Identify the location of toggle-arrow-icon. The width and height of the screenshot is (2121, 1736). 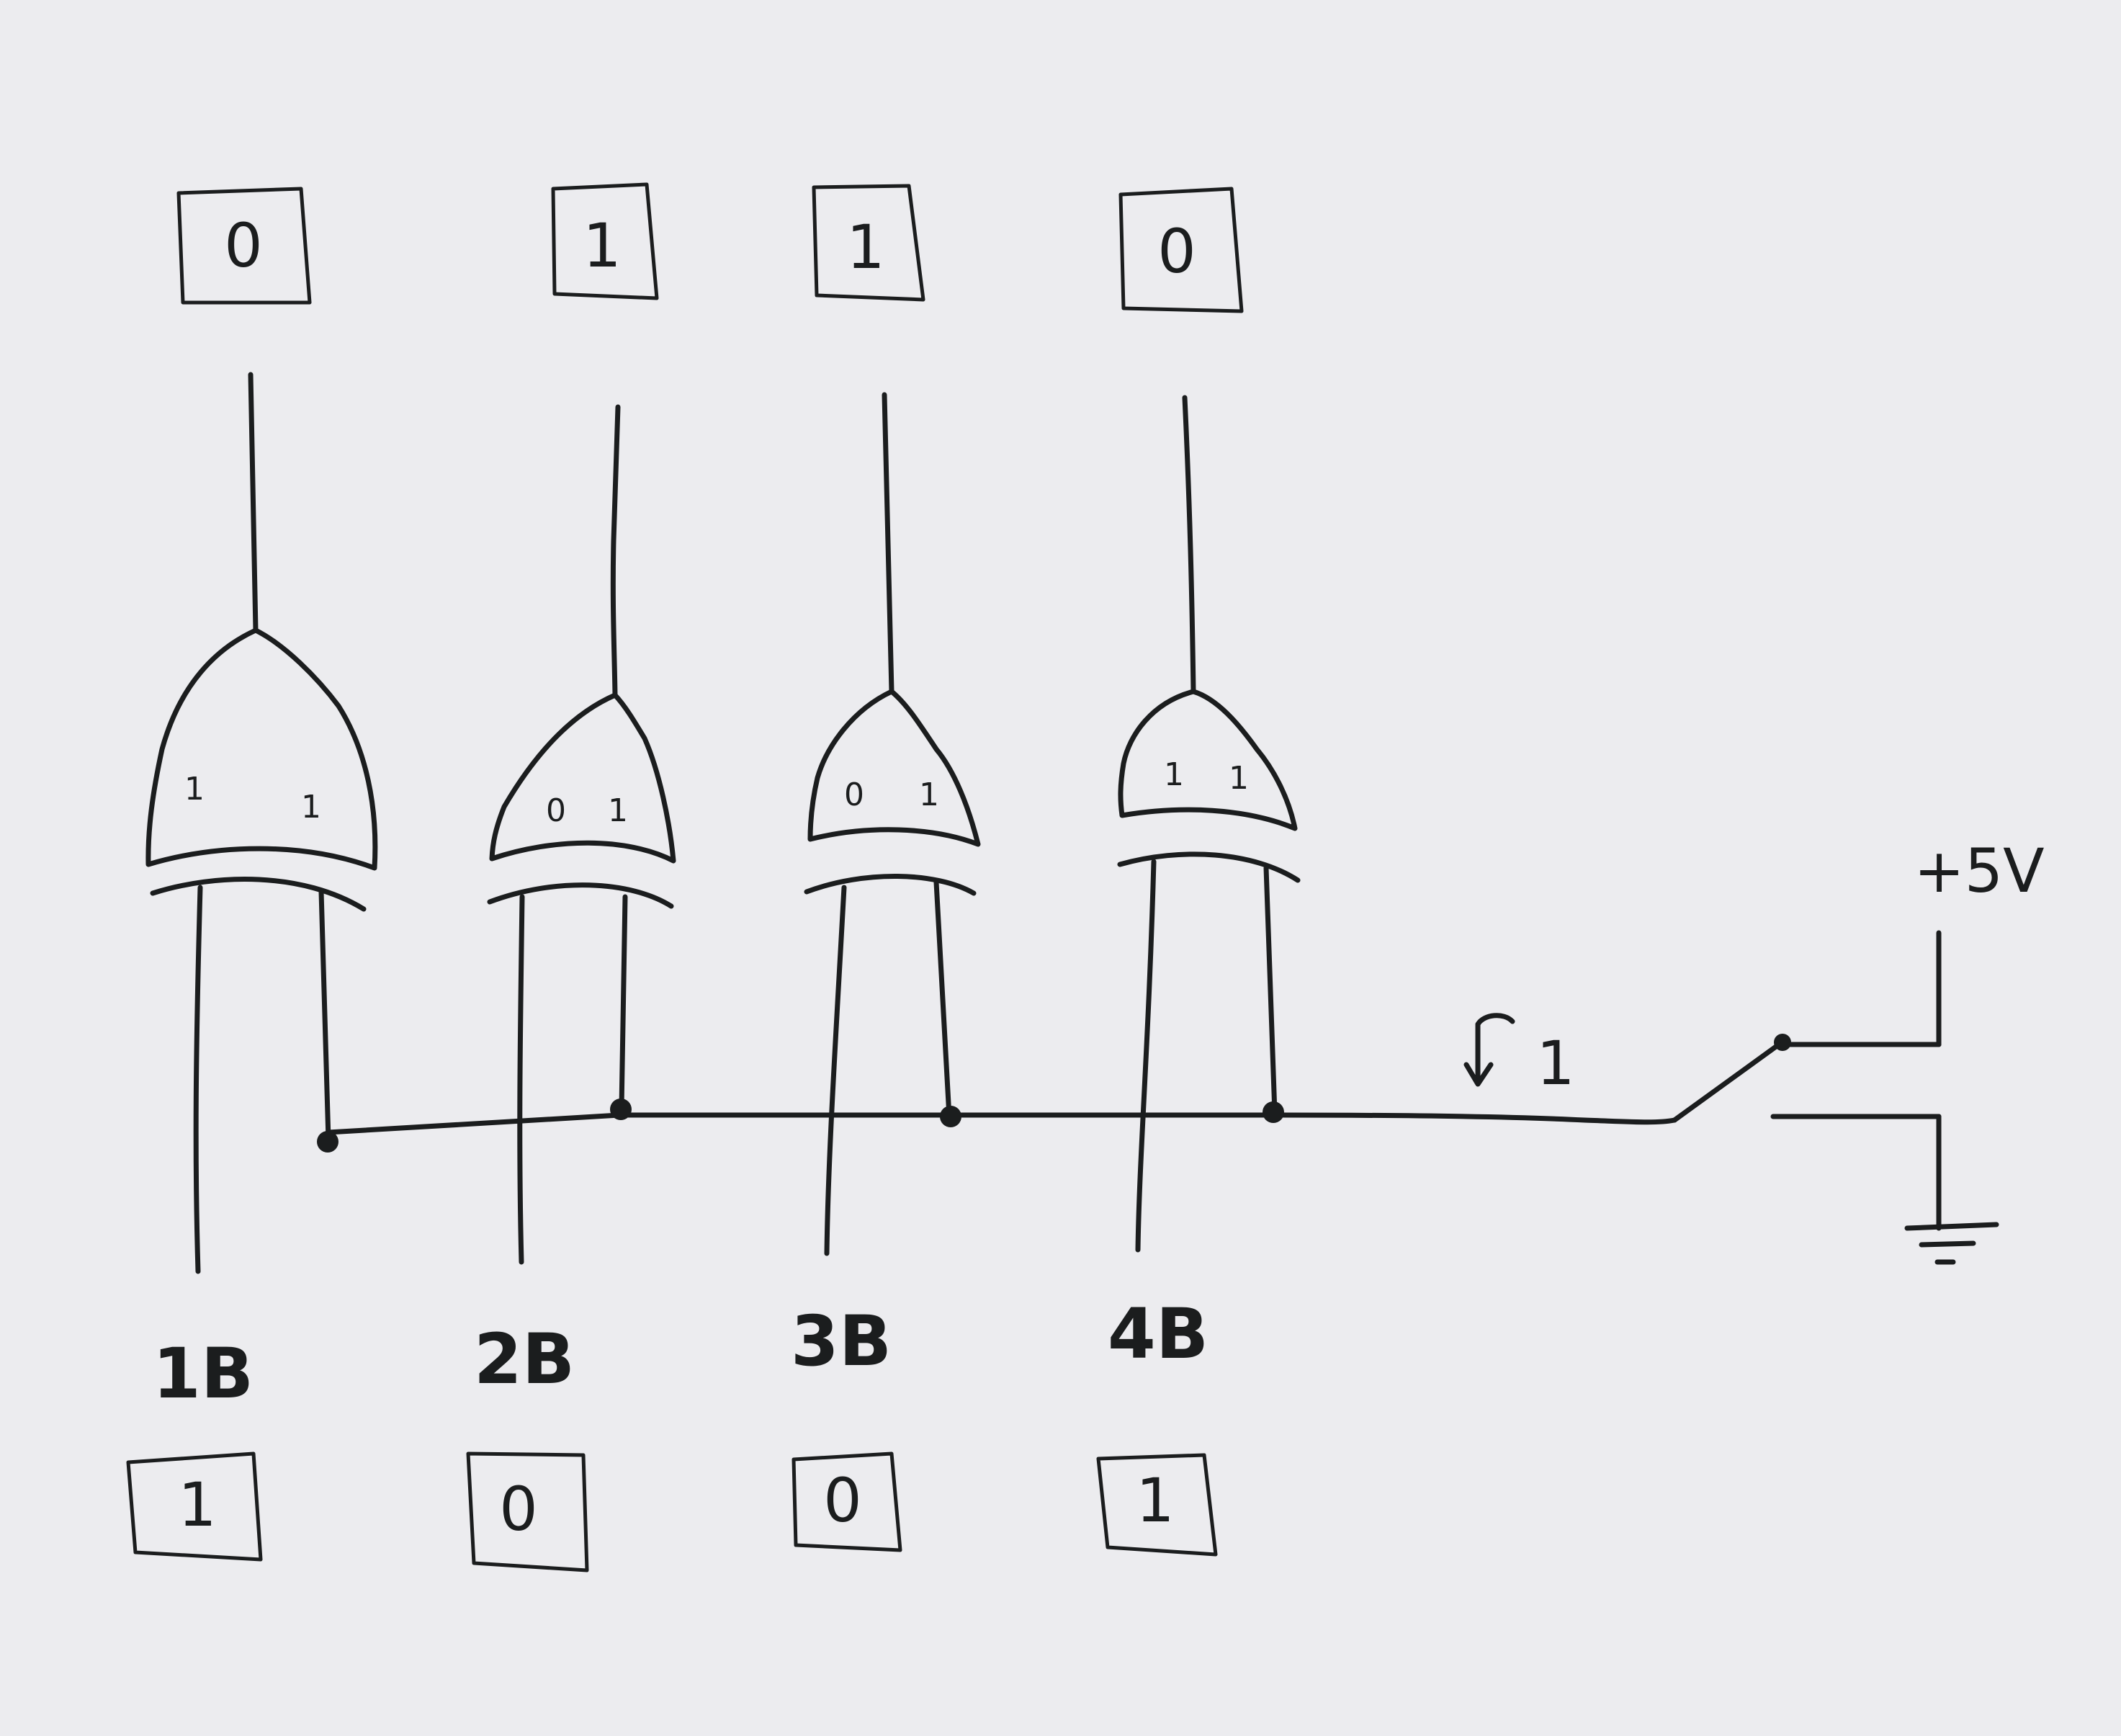
(1495, 1020).